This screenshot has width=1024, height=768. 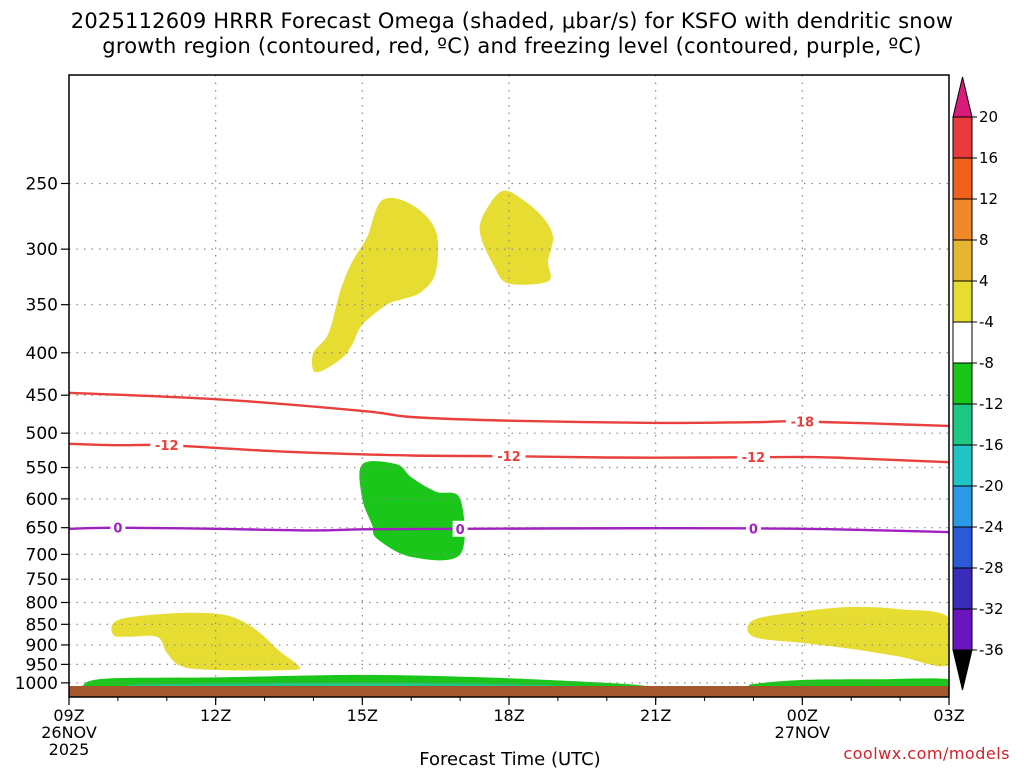 I want to click on colorbar-label: -20, so click(x=991, y=486).